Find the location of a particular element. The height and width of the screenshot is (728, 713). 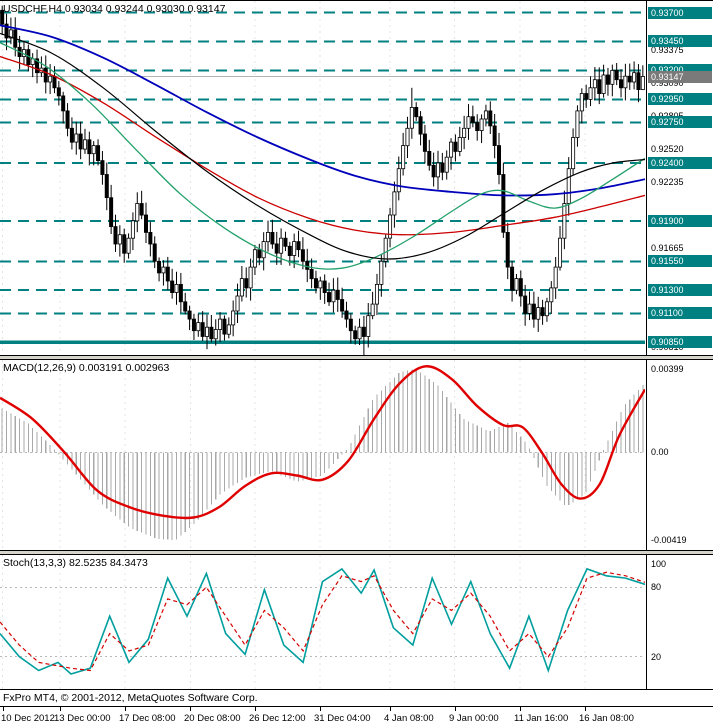

scale-tick-label: 20 is located at coordinates (656, 657).